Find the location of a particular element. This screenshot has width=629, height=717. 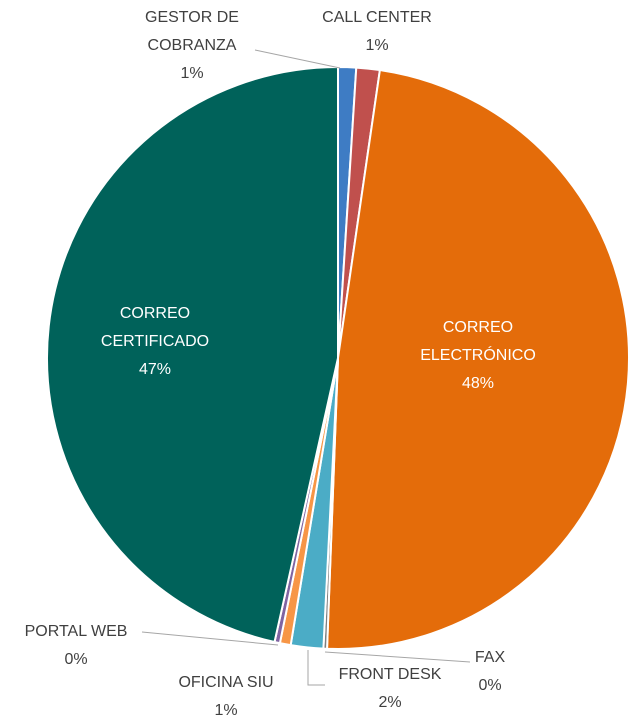

slice-label: CORREO CERTIFICADO 47% is located at coordinates (155, 342).